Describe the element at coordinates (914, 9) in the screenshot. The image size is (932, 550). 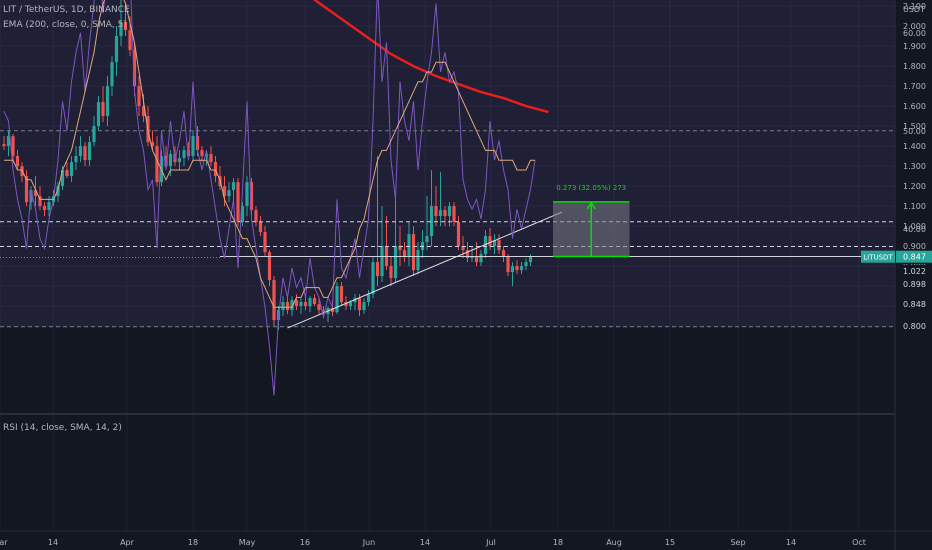
I see `price-axis-unit: USDT` at that location.